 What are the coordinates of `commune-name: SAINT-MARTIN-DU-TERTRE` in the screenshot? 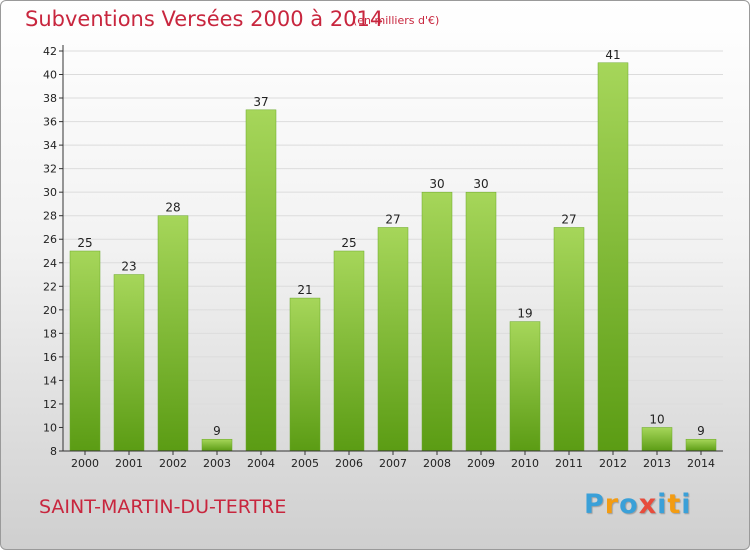 It's located at (163, 507).